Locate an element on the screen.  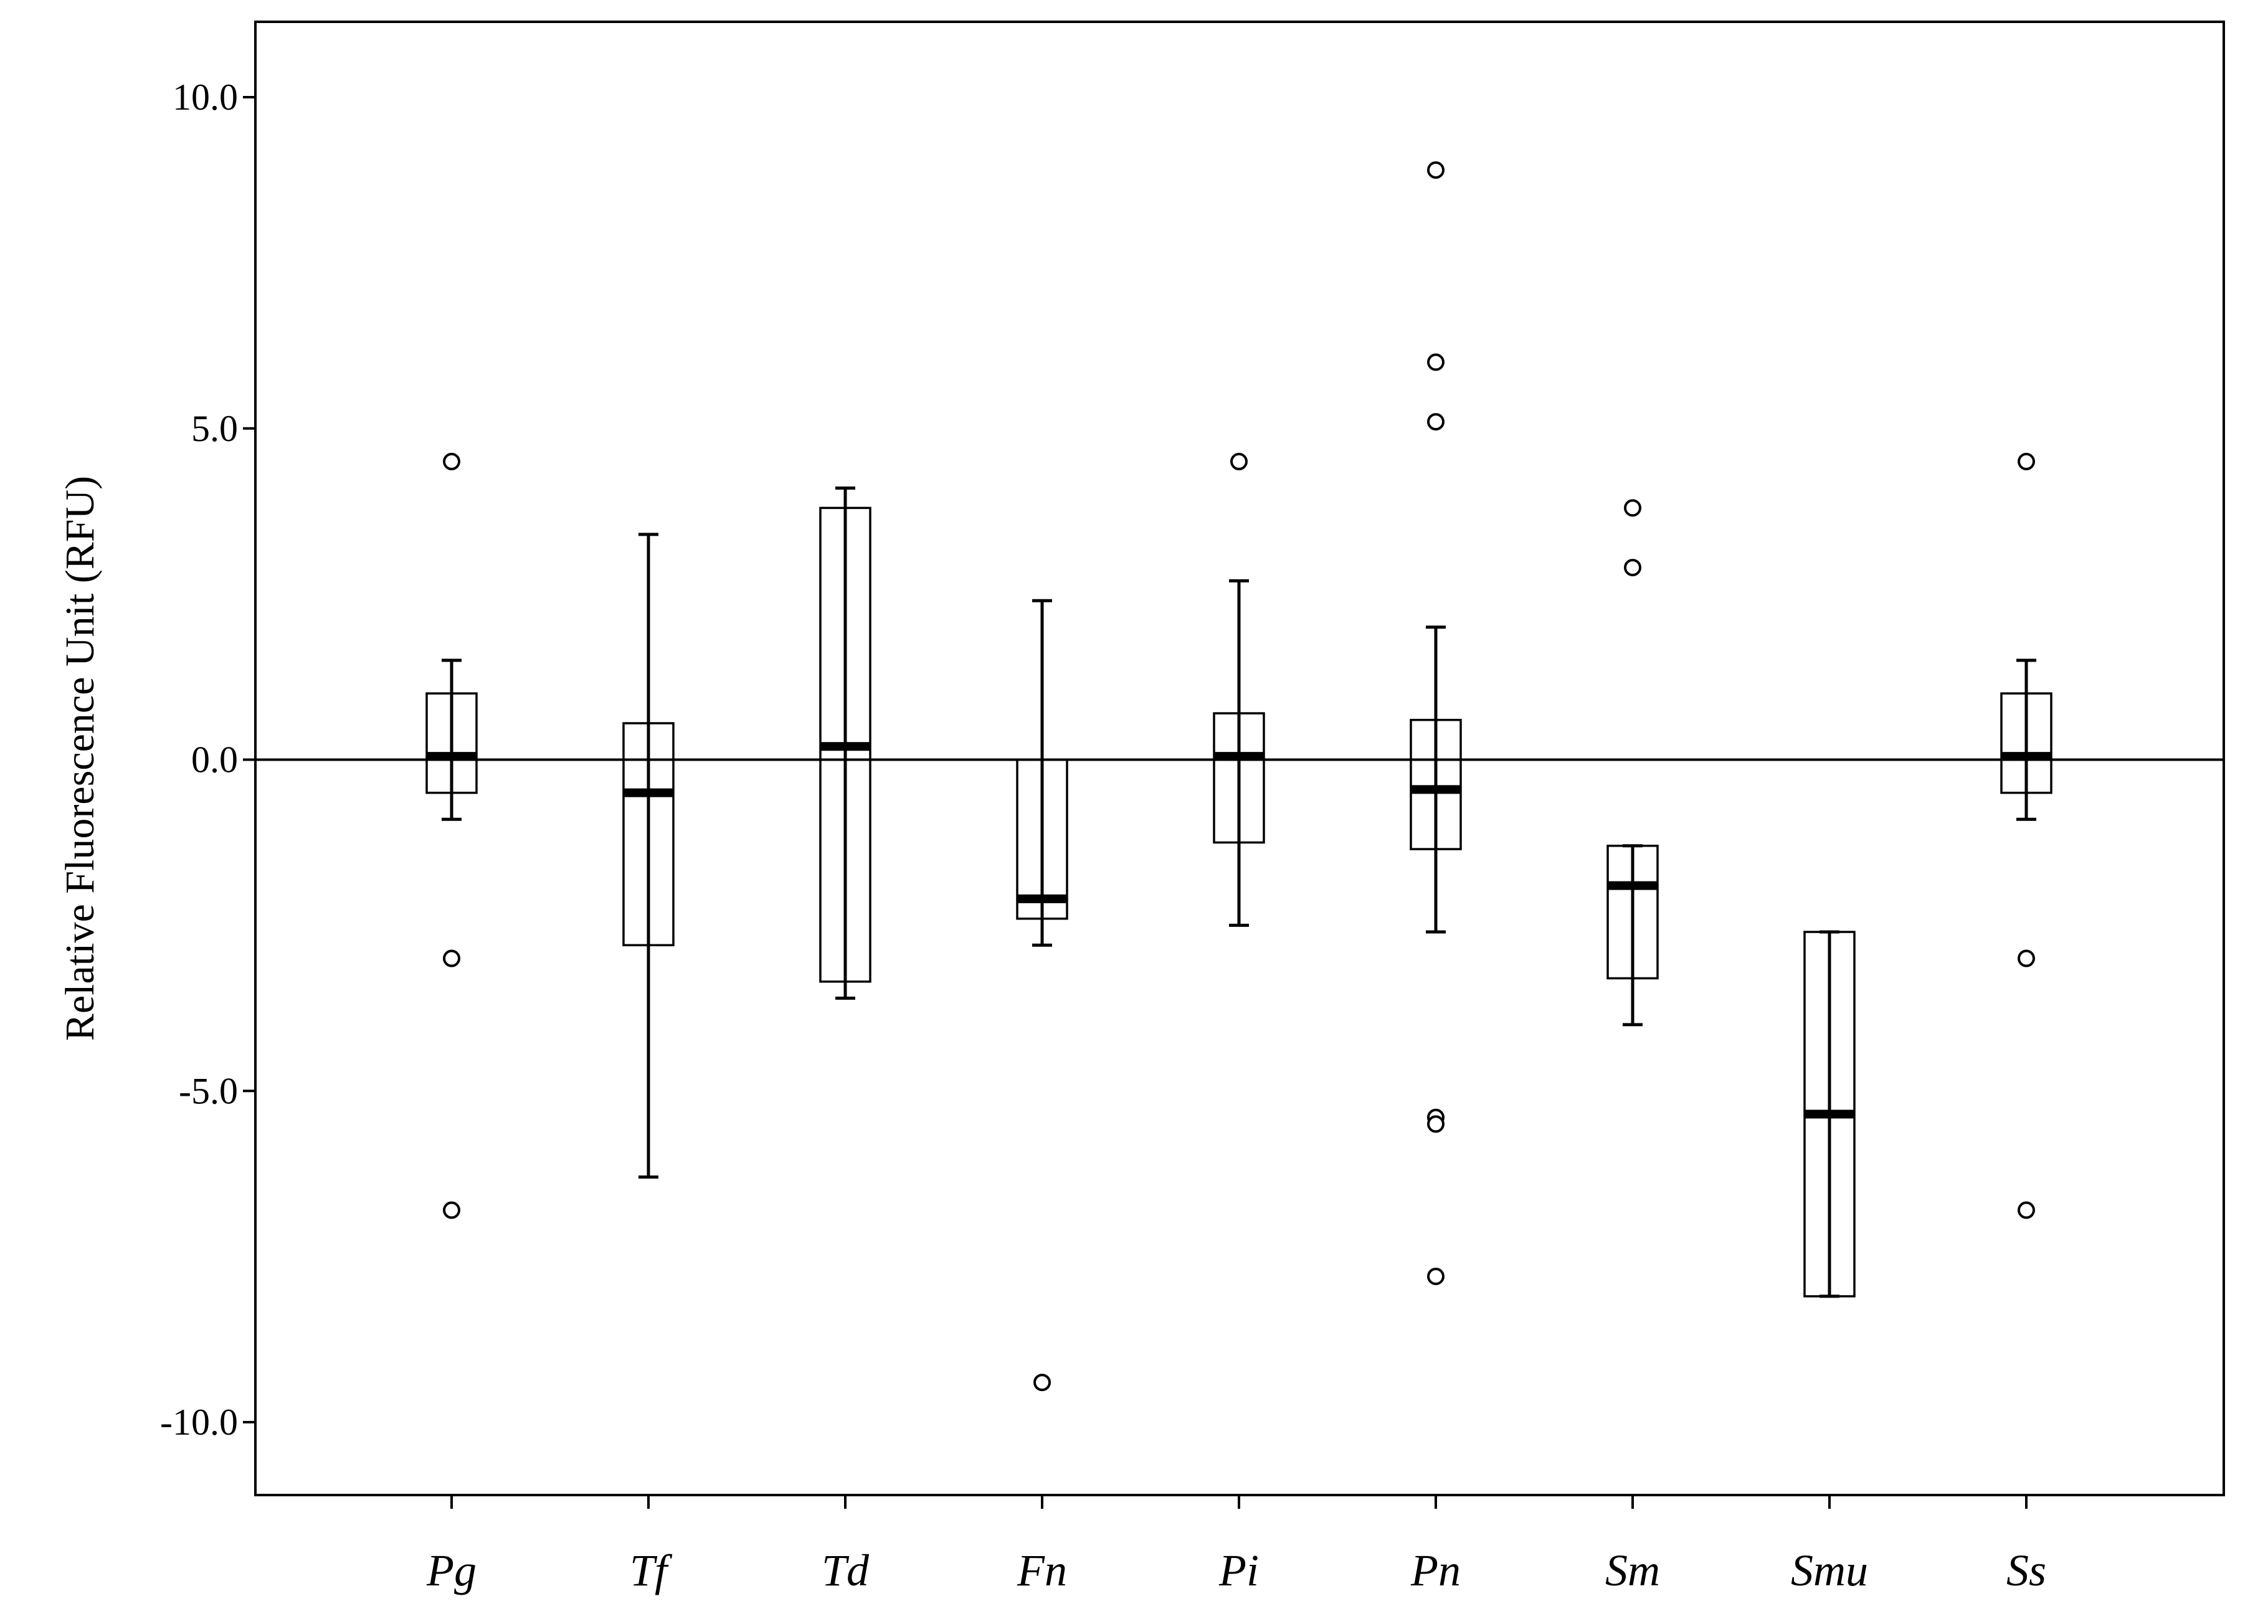
box-ss is located at coordinates (2026, 836).